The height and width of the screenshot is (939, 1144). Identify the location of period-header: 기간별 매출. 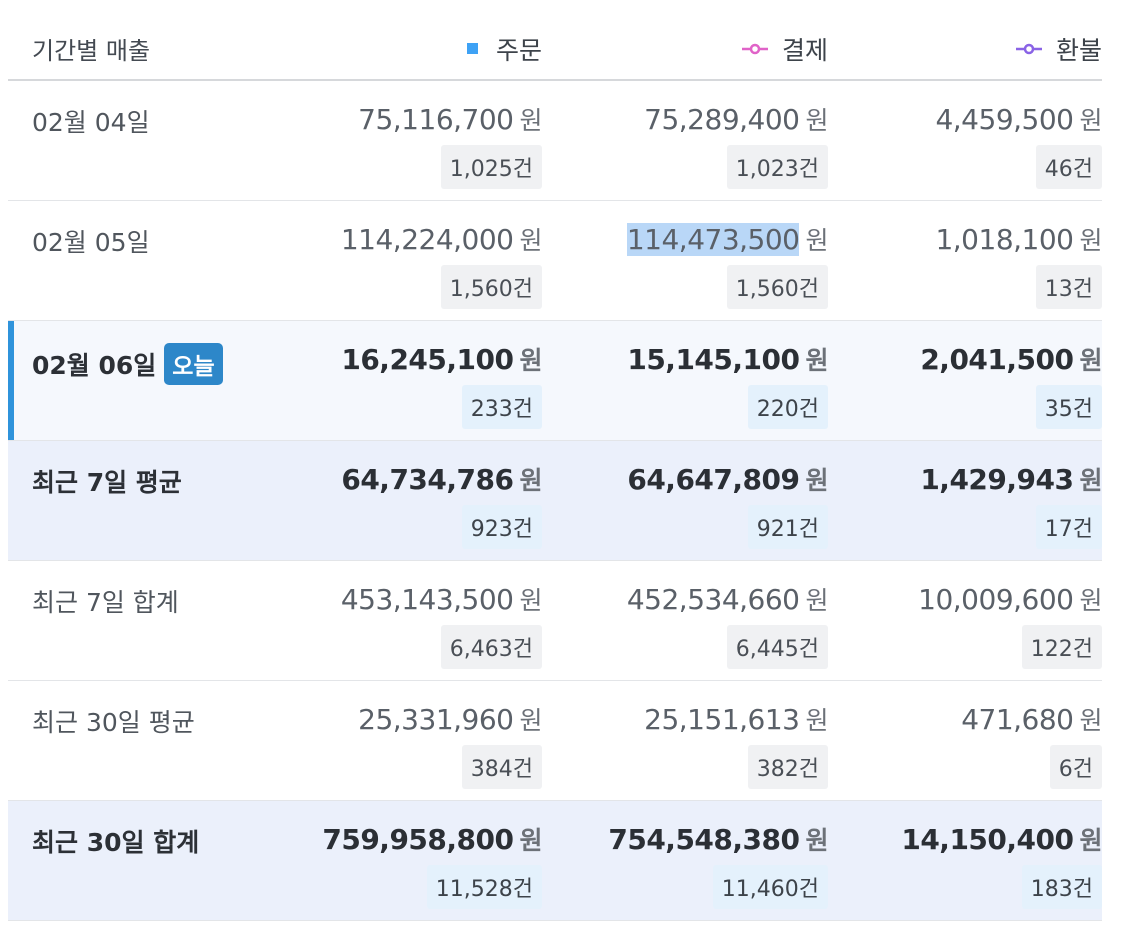
(91, 51).